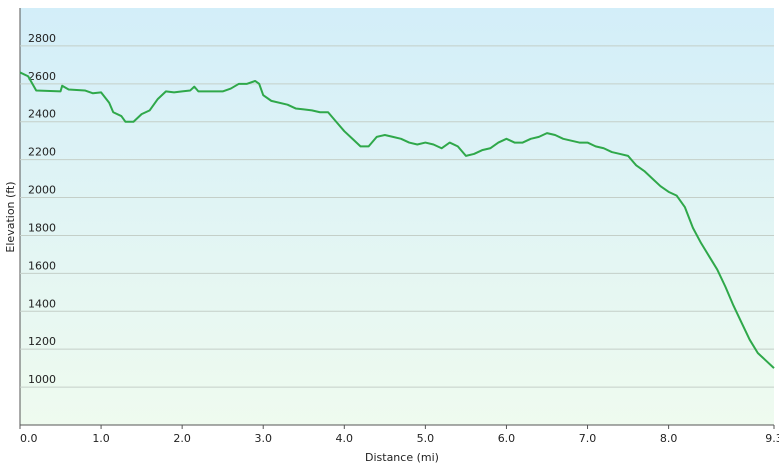 Image resolution: width=779 pixels, height=470 pixels. Describe the element at coordinates (182, 438) in the screenshot. I see `x-tick-label: 2.0` at that location.